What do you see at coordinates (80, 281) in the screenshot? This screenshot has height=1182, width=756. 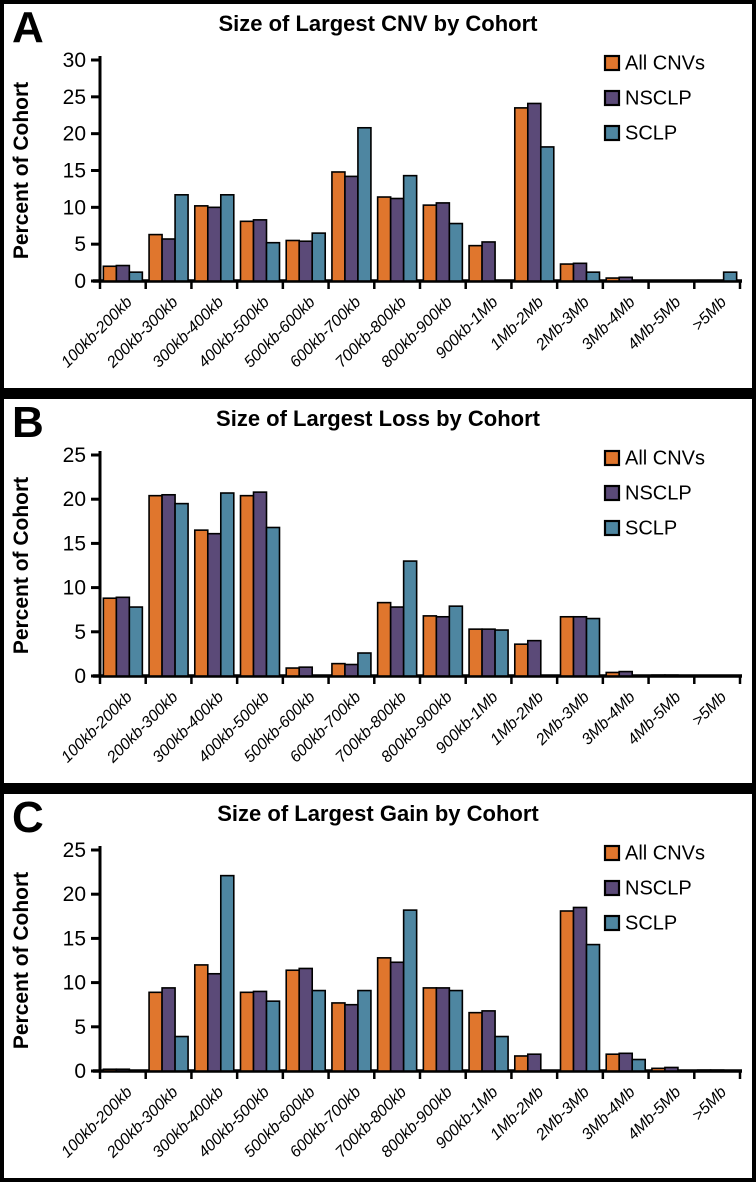 I see `y-tick-label: 0` at bounding box center [80, 281].